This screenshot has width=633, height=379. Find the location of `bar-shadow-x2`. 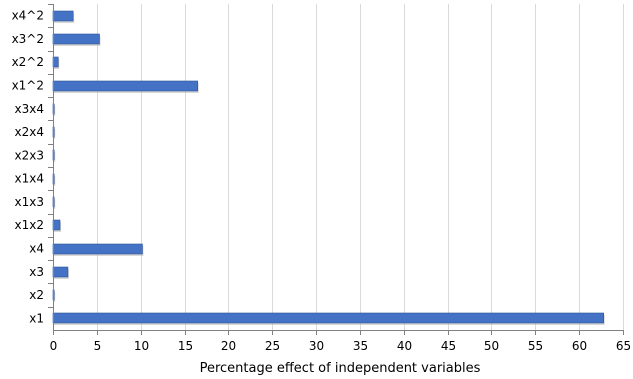

bar-shadow-x2 is located at coordinates (55, 297).